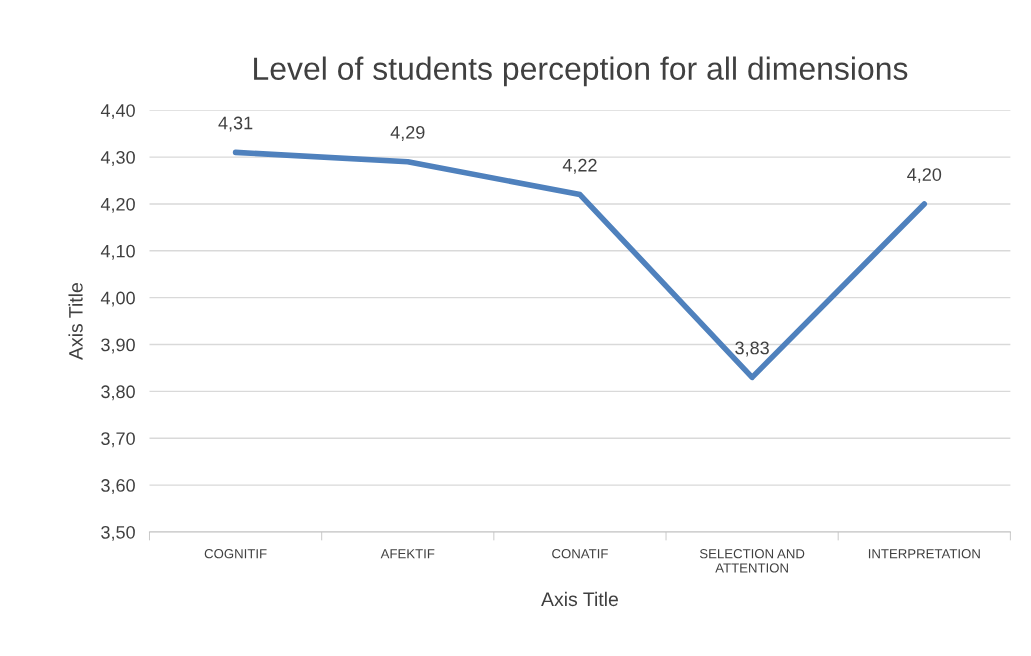 The height and width of the screenshot is (656, 1031). I want to click on data-label: 3,83, so click(752, 349).